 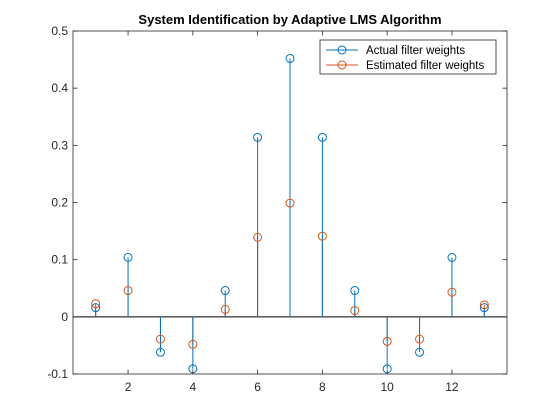 I want to click on legend-label-estimated: Estimated filter weights, so click(x=425, y=66).